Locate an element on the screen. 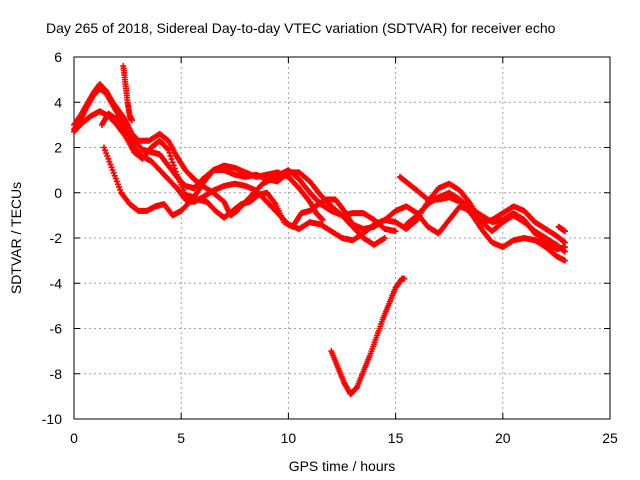 This screenshot has width=640, height=480. x-tick-label: 5 is located at coordinates (181, 438).